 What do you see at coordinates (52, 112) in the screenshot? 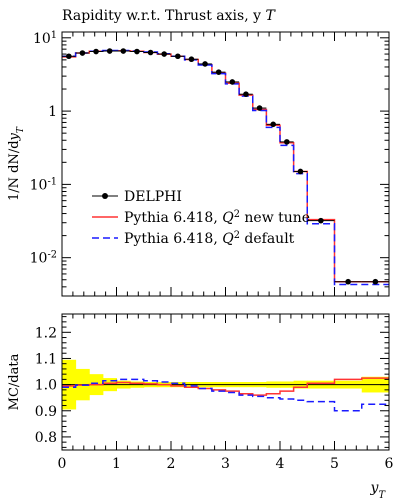
I see `main-y-tick-label: 1` at bounding box center [52, 112].